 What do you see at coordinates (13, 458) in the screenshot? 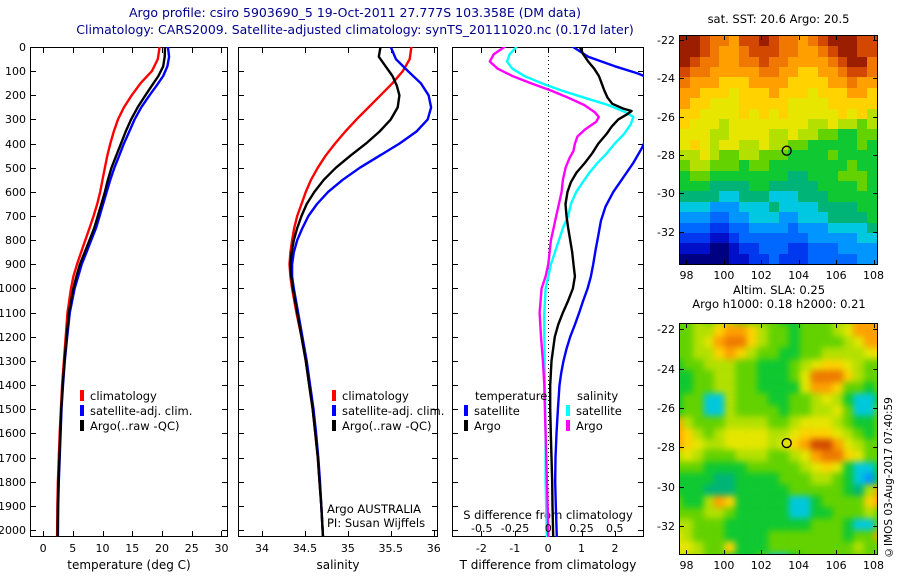
I see `depth-tick-label: 1700` at bounding box center [13, 458].